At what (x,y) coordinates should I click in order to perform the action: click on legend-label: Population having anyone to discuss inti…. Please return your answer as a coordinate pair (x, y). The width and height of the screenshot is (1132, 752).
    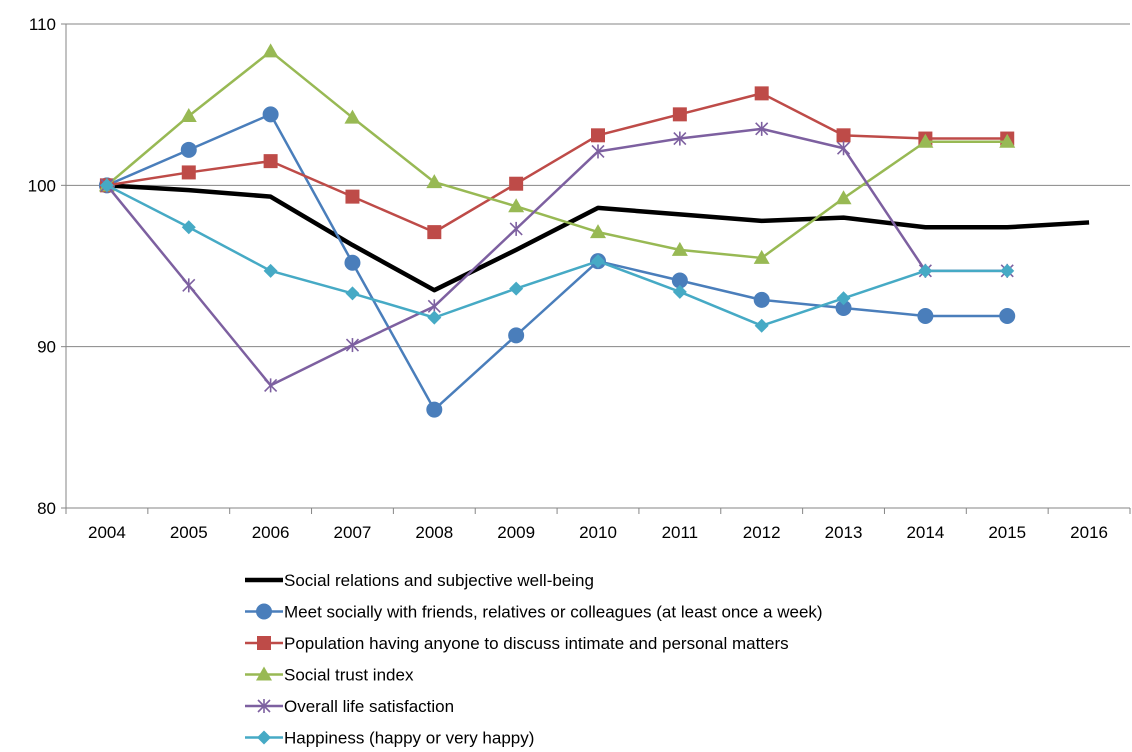
    Looking at the image, I should click on (536, 643).